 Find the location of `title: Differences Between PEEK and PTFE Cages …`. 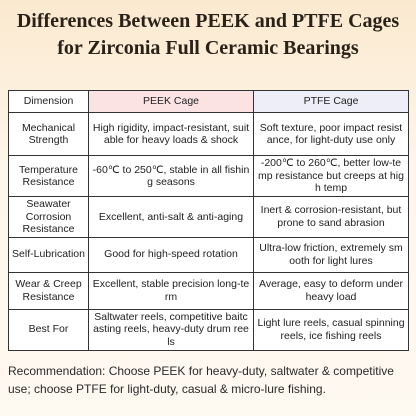

title: Differences Between PEEK and PTFE Cages … is located at coordinates (208, 34).